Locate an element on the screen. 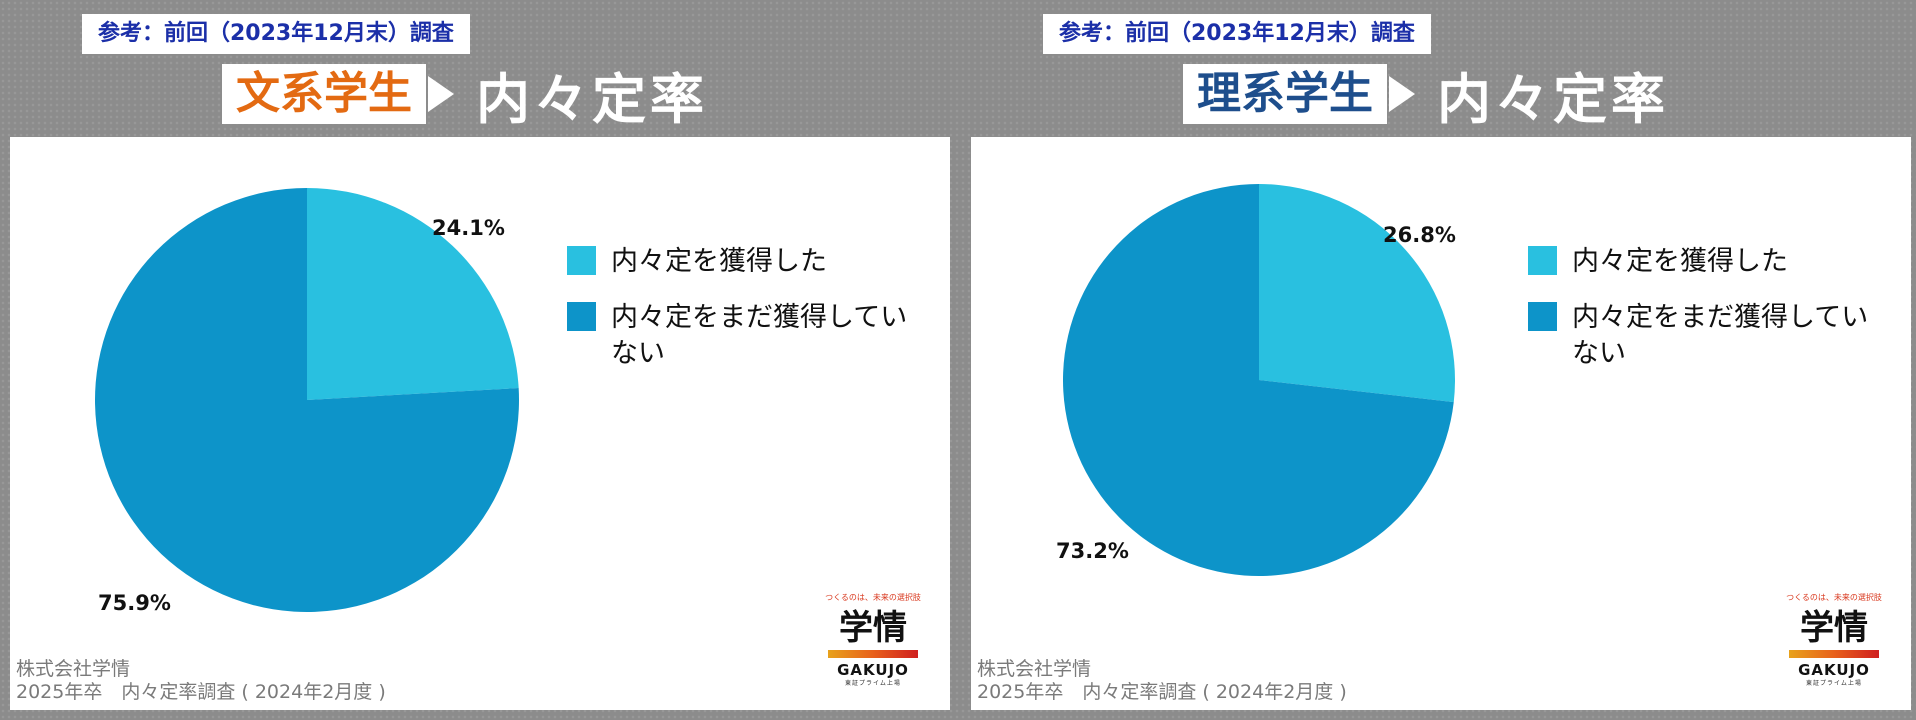 The image size is (1916, 720). pie-chart: 24.1% 75.9% is located at coordinates (306, 401).